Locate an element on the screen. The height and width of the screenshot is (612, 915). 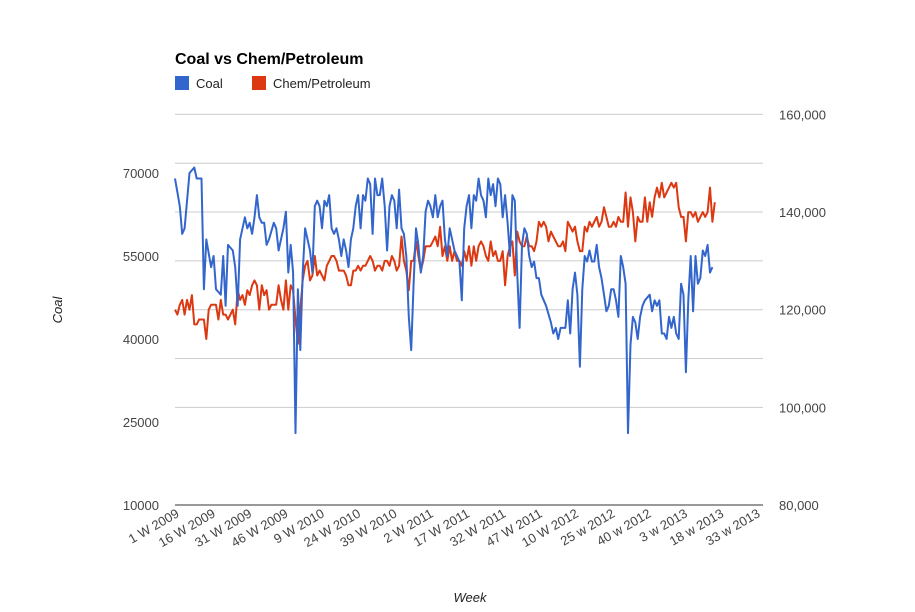
y-axis-label: Coal is located at coordinates (57, 310).